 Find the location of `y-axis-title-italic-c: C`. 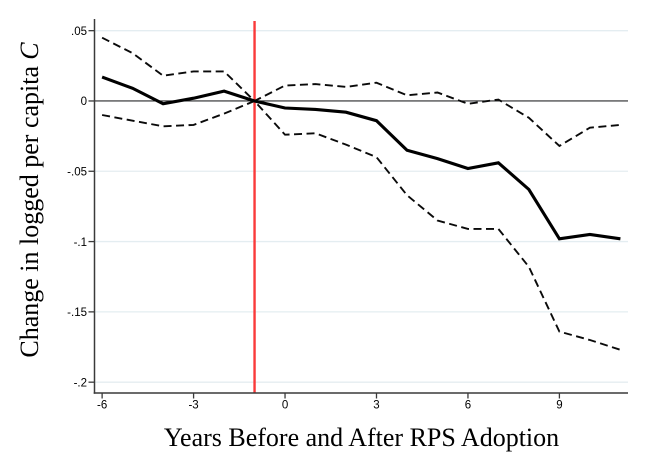

y-axis-title-italic-c: C is located at coordinates (29, 51).